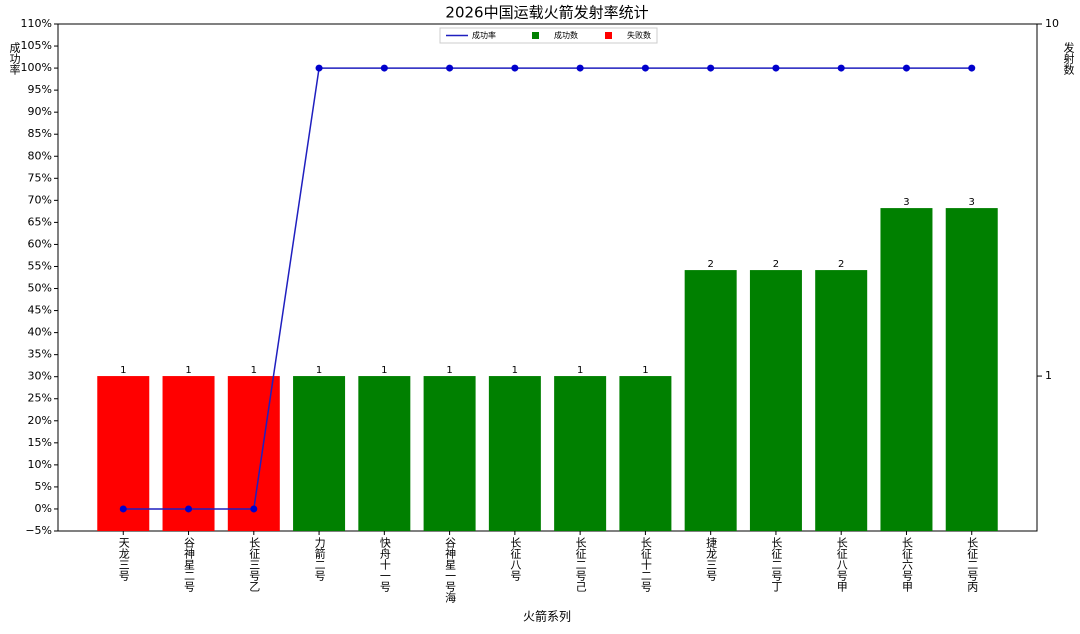  Describe the element at coordinates (972, 565) in the screenshot. I see `x-tick-label: 长征二号丙` at that location.